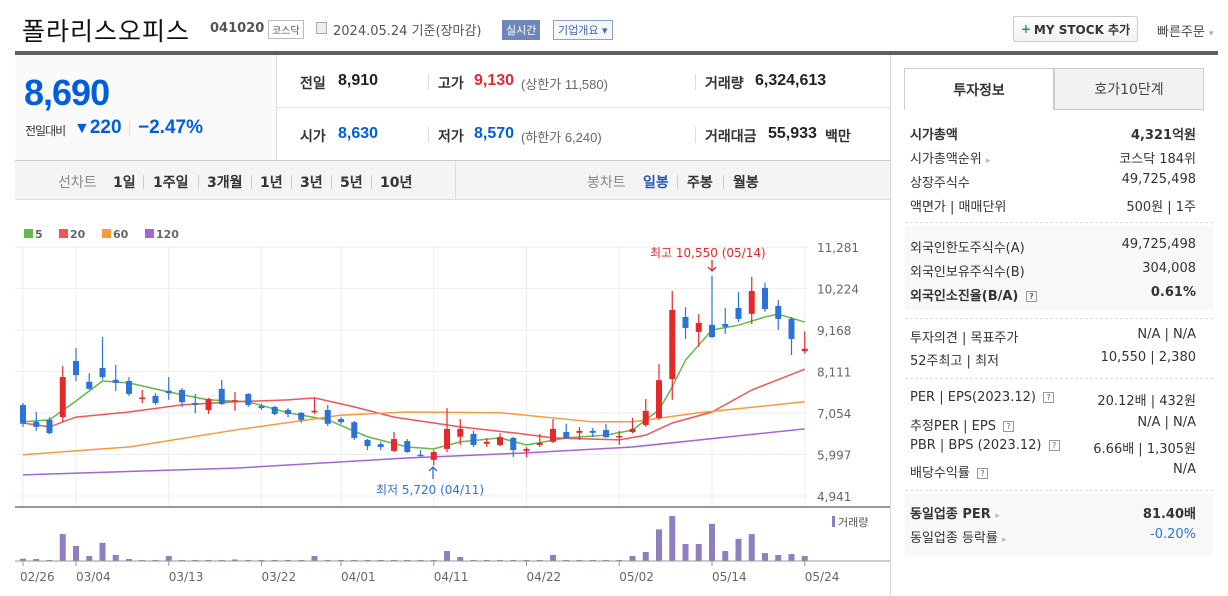 The height and width of the screenshot is (596, 1228). What do you see at coordinates (958, 538) in the screenshot?
I see `info-row-label: 동일업종 등락률 ▸` at bounding box center [958, 538].